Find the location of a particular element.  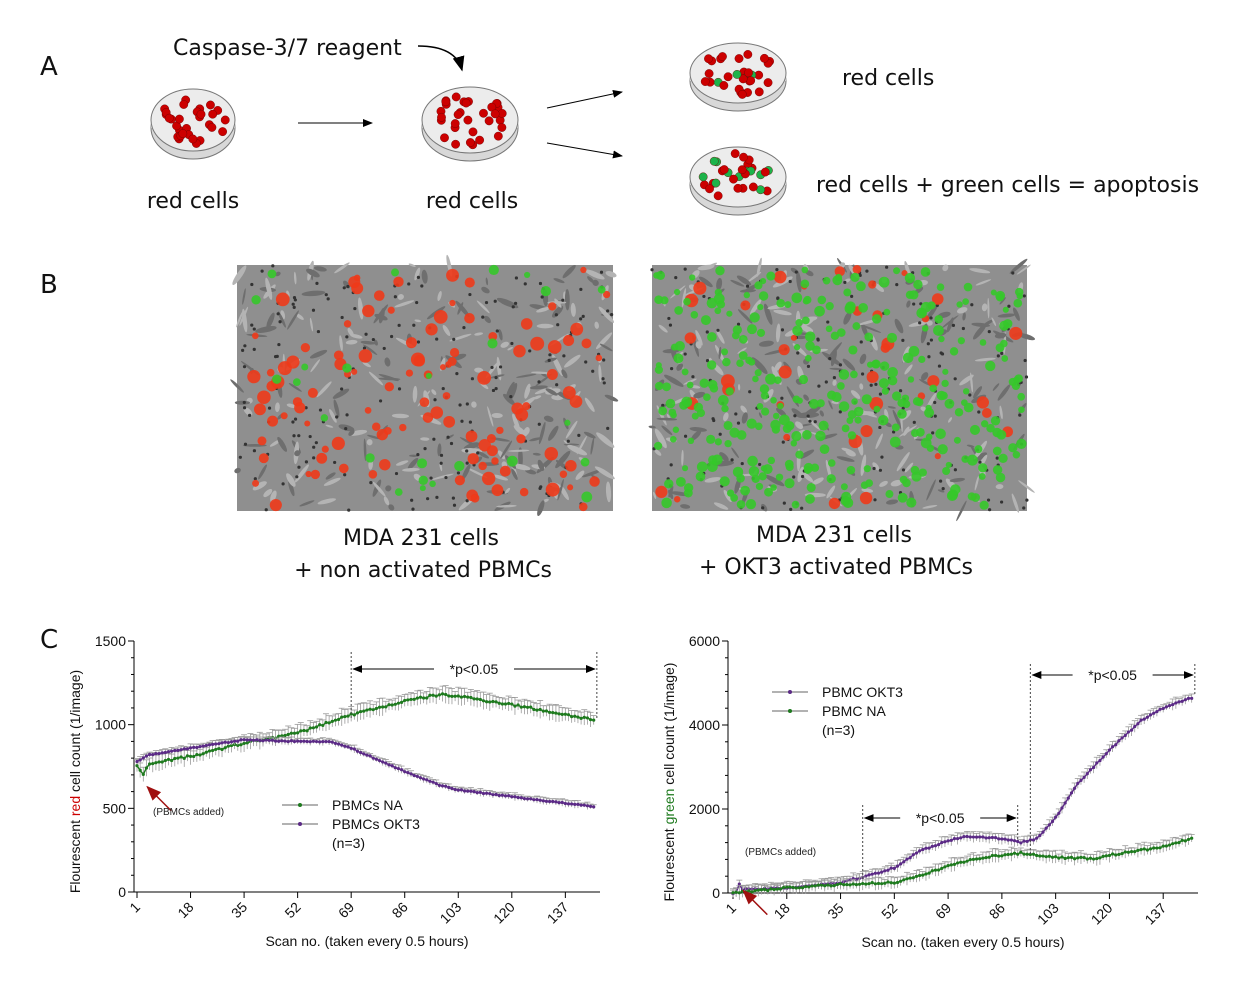

micrograph-okt3-activated is located at coordinates (842, 389).